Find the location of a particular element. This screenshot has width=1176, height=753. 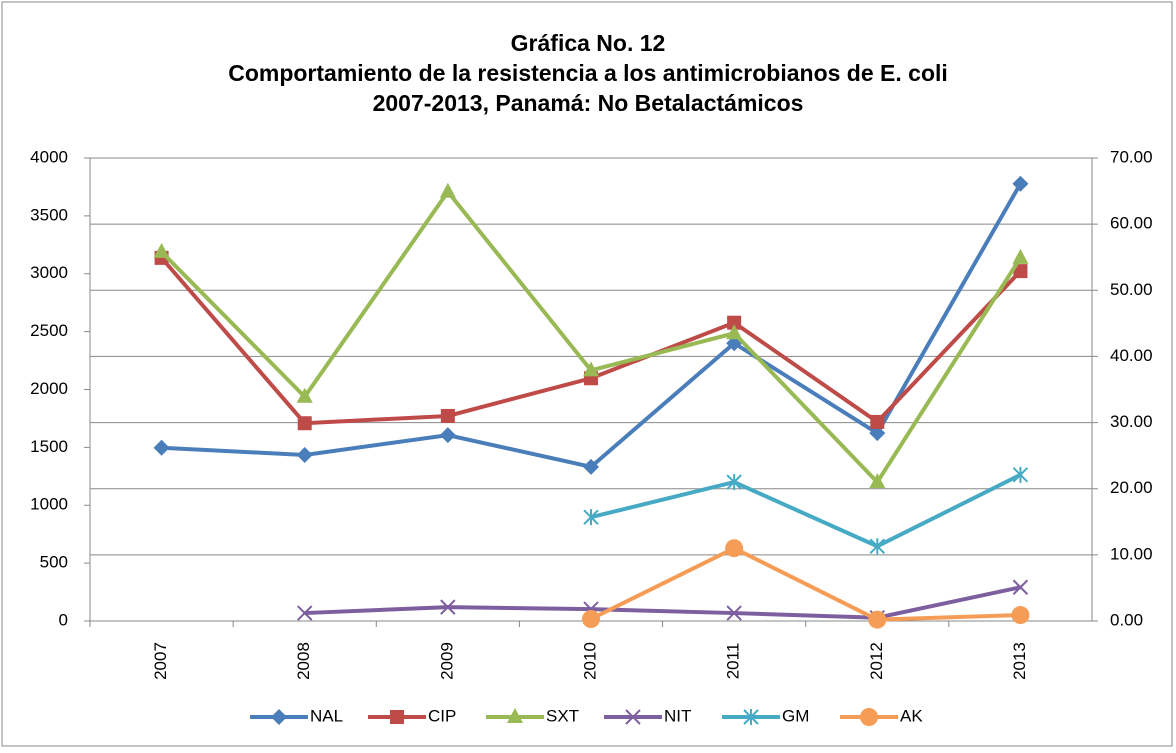

x-tick-label: 2008 is located at coordinates (303, 661).